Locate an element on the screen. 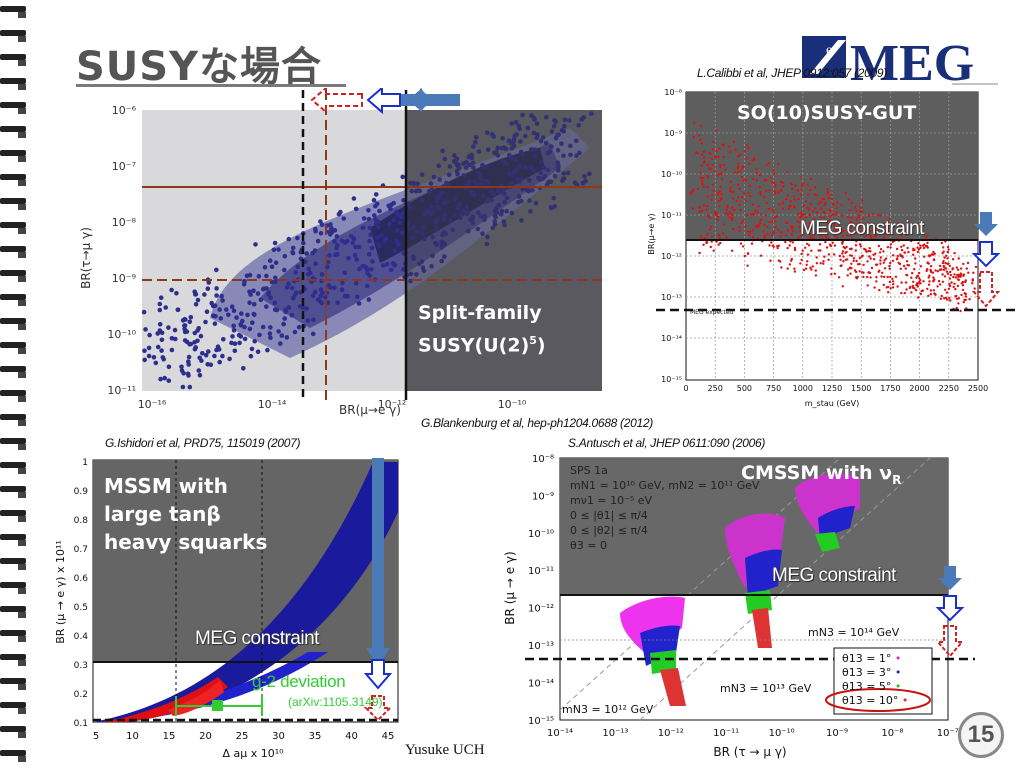  so10-meg-constraint: MEG constraint is located at coordinates (862, 228).